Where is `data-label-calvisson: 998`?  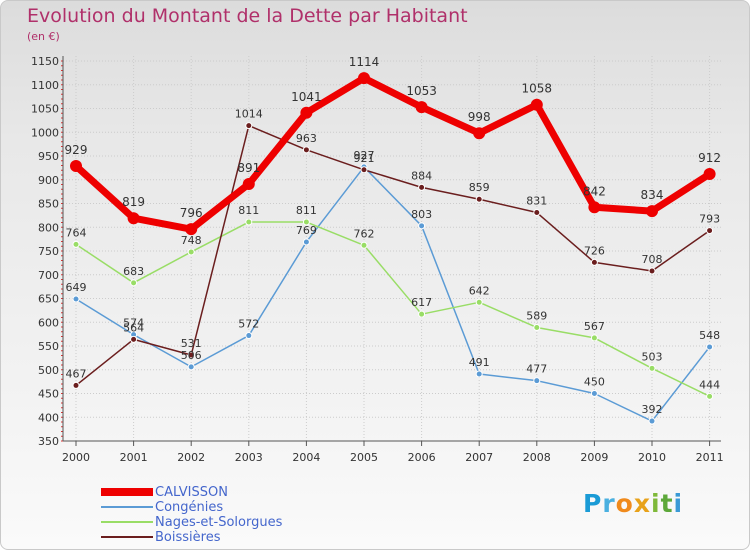
data-label-calvisson: 998 is located at coordinates (479, 117).